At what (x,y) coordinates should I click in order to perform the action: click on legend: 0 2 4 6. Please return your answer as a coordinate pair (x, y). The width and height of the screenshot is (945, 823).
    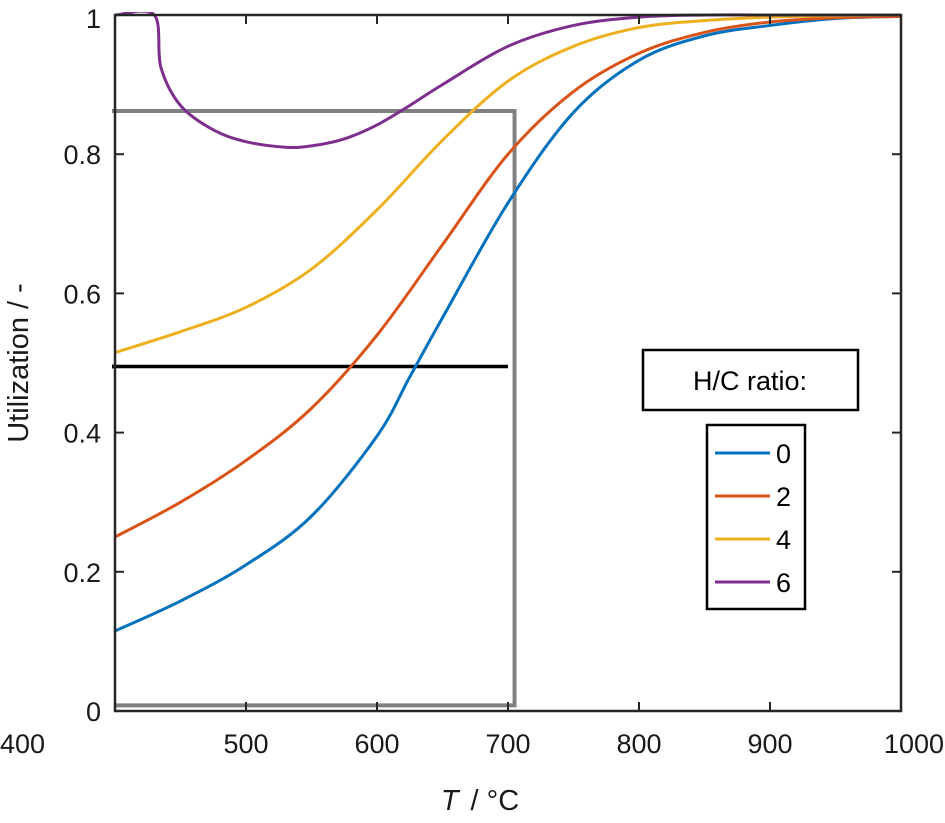
    Looking at the image, I should click on (756, 517).